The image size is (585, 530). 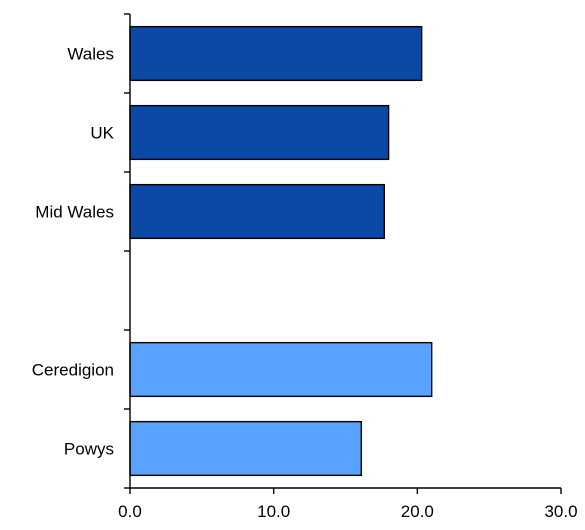 What do you see at coordinates (273, 511) in the screenshot?
I see `x-tick-label: 10.0` at bounding box center [273, 511].